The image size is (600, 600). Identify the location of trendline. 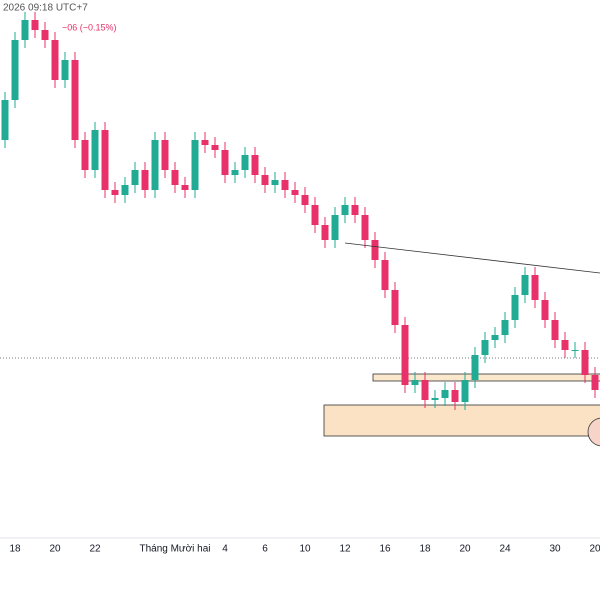
(472, 258).